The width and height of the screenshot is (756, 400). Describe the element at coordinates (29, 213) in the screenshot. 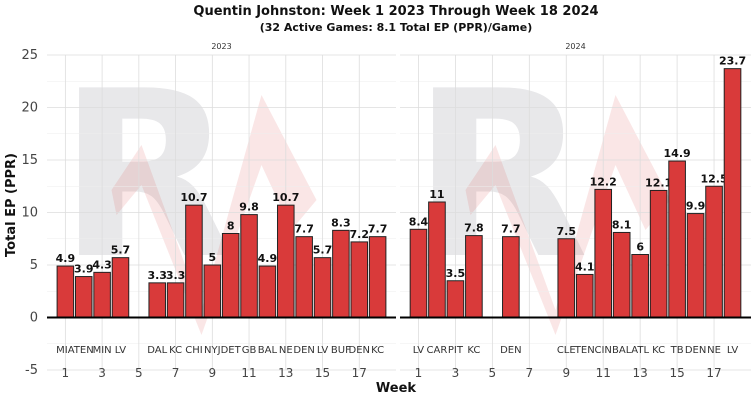

I see `y-tick-label: 10` at that location.